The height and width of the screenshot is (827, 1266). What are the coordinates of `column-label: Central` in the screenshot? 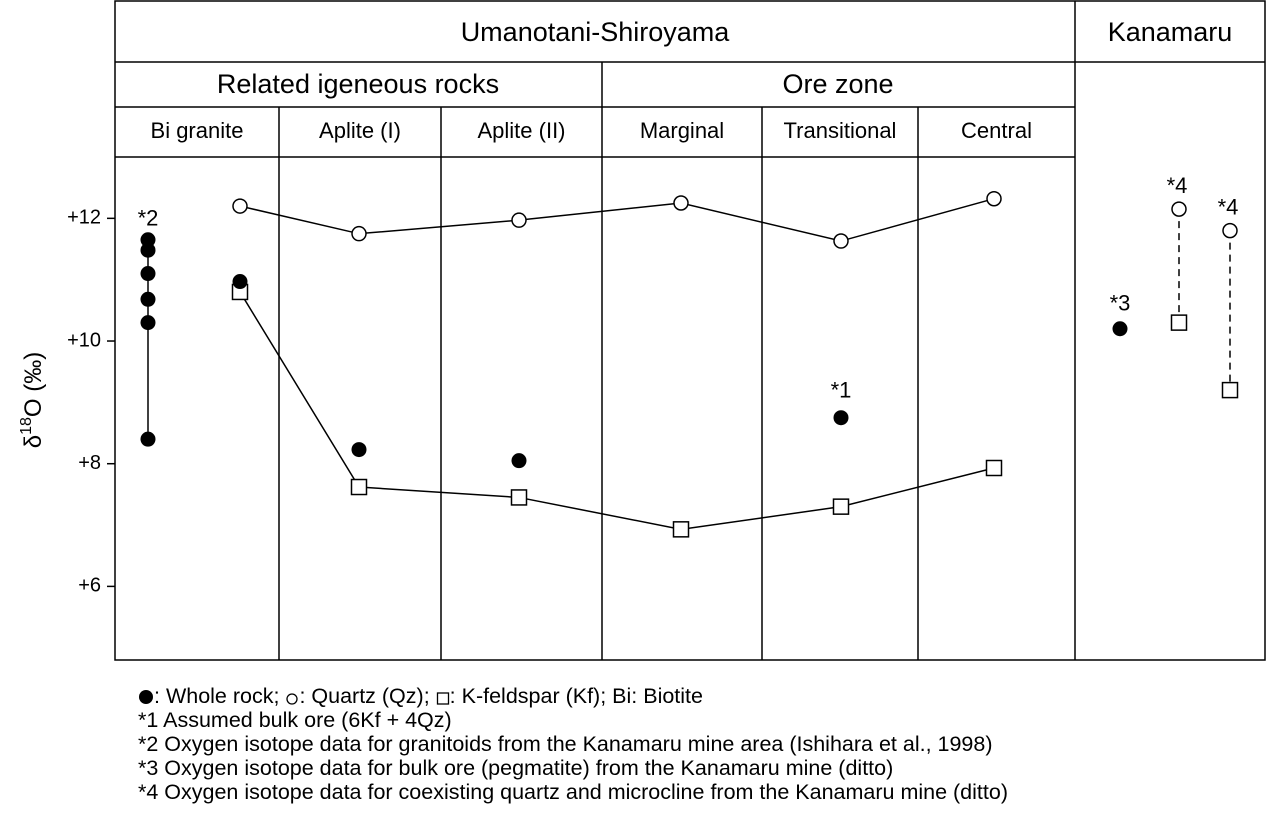 It's located at (996, 130).